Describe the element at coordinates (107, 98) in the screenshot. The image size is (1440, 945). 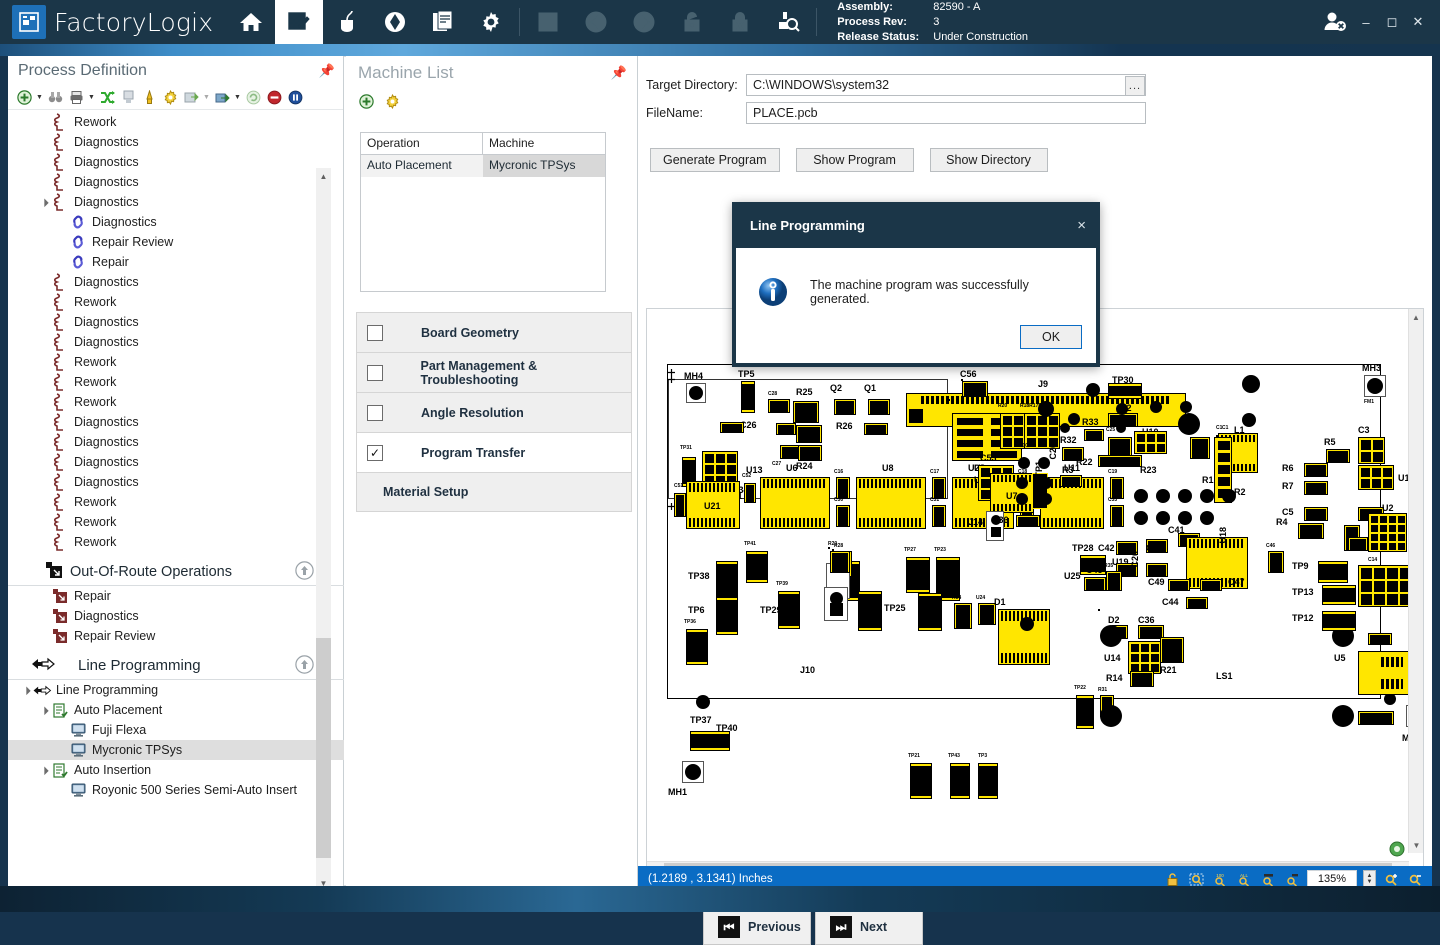
I see `shuffle-icon` at that location.